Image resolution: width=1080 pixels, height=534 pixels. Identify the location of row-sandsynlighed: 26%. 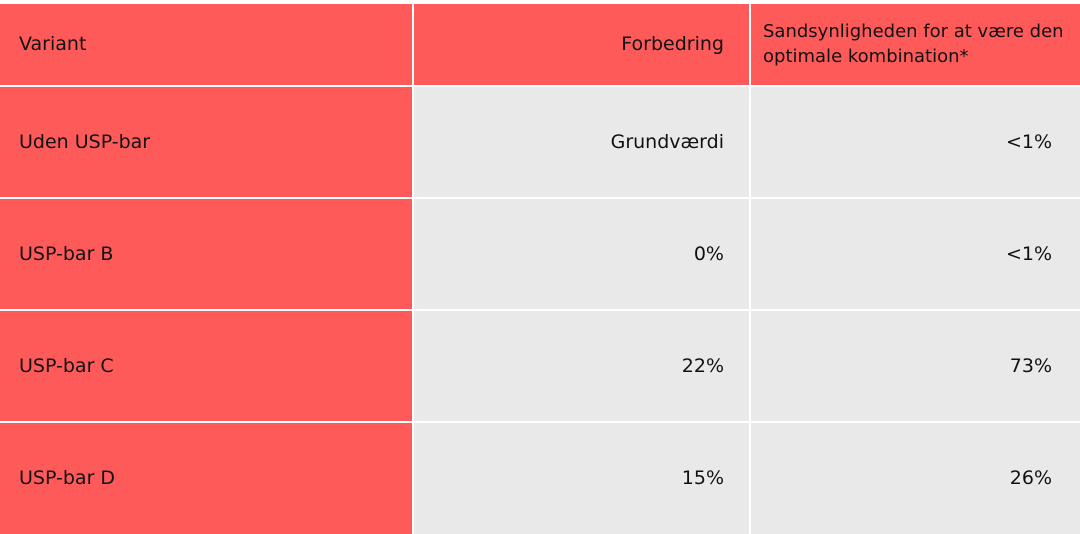
(915, 478).